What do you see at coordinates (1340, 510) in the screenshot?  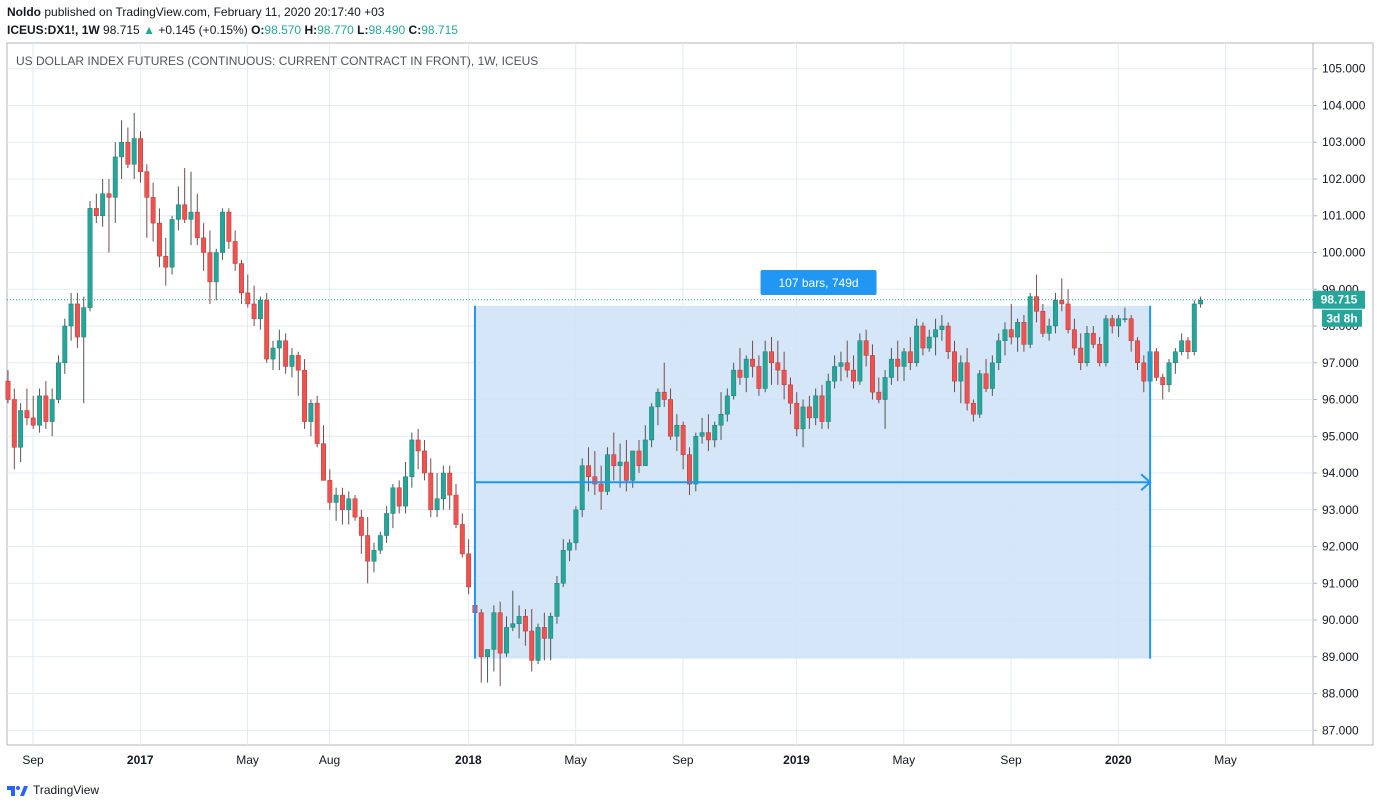 I see `y-tick-label: 93.000` at bounding box center [1340, 510].